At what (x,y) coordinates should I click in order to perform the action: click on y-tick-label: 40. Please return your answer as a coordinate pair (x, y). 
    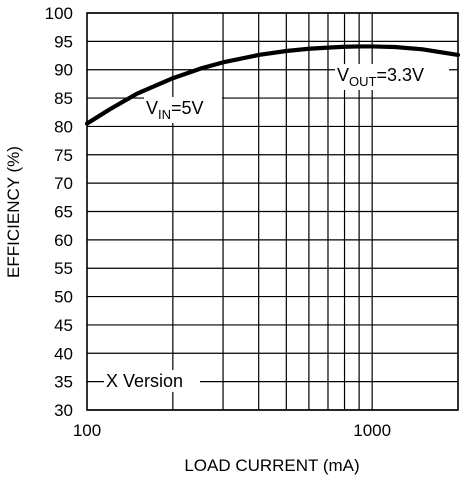
    Looking at the image, I should click on (63, 353).